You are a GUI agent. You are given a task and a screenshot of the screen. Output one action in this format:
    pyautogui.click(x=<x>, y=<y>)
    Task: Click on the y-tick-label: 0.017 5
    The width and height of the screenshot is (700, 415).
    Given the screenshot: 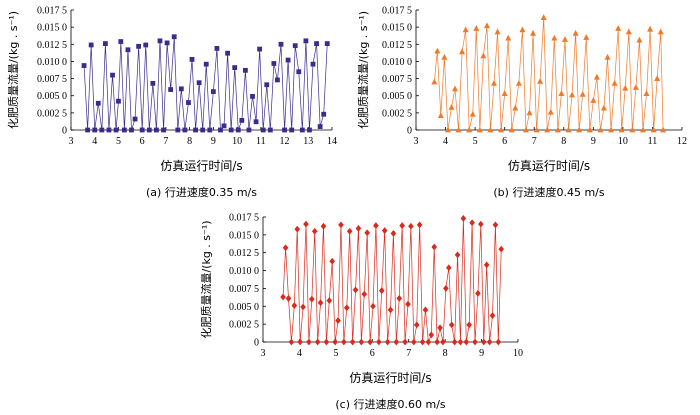 What is the action you would take?
    pyautogui.click(x=52, y=11)
    